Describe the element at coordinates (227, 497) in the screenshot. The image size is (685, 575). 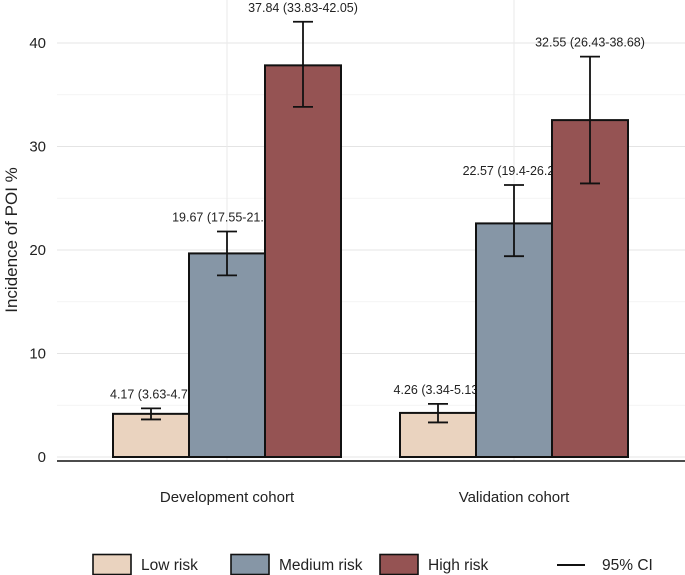
I see `x-tick-label: Development cohort` at that location.